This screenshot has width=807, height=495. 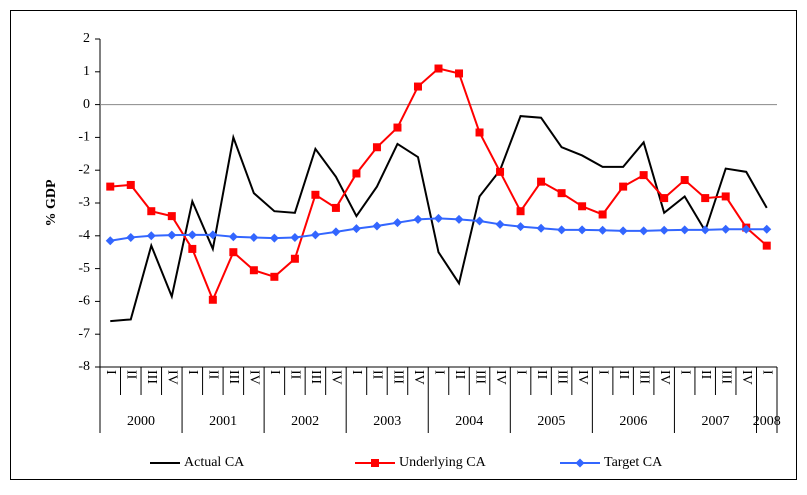 What do you see at coordinates (84, 301) in the screenshot?
I see `y-tick-label: -6` at bounding box center [84, 301].